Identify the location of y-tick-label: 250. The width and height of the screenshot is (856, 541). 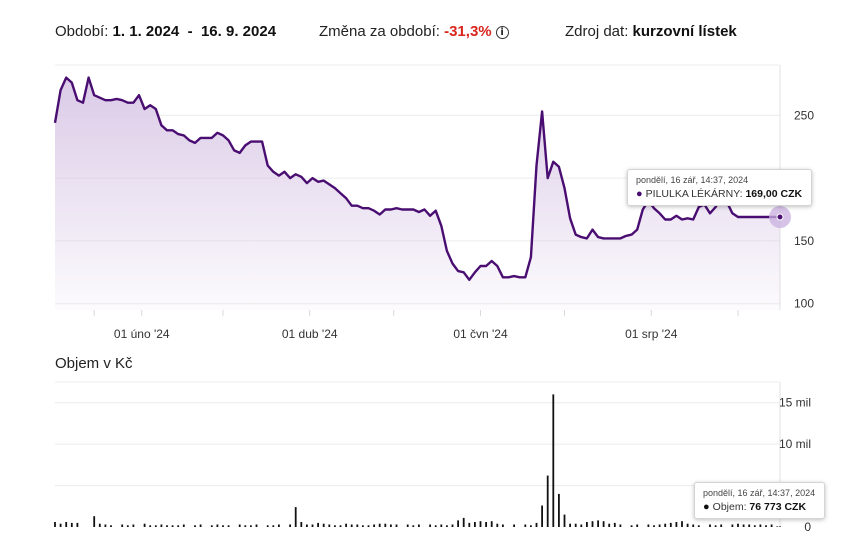
(804, 115).